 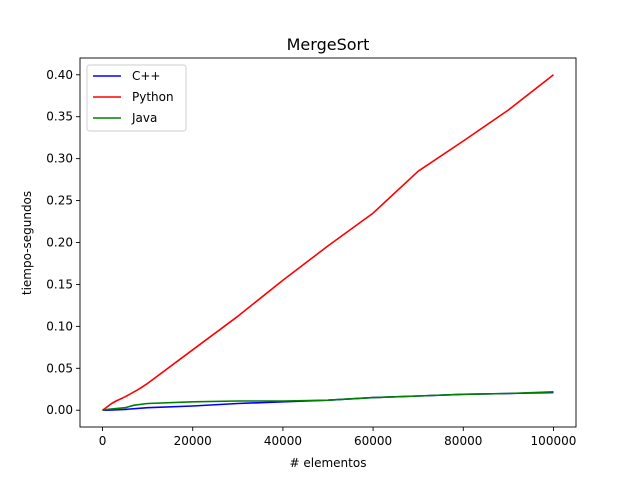 I want to click on legend: C++ Python Java, so click(x=136, y=98).